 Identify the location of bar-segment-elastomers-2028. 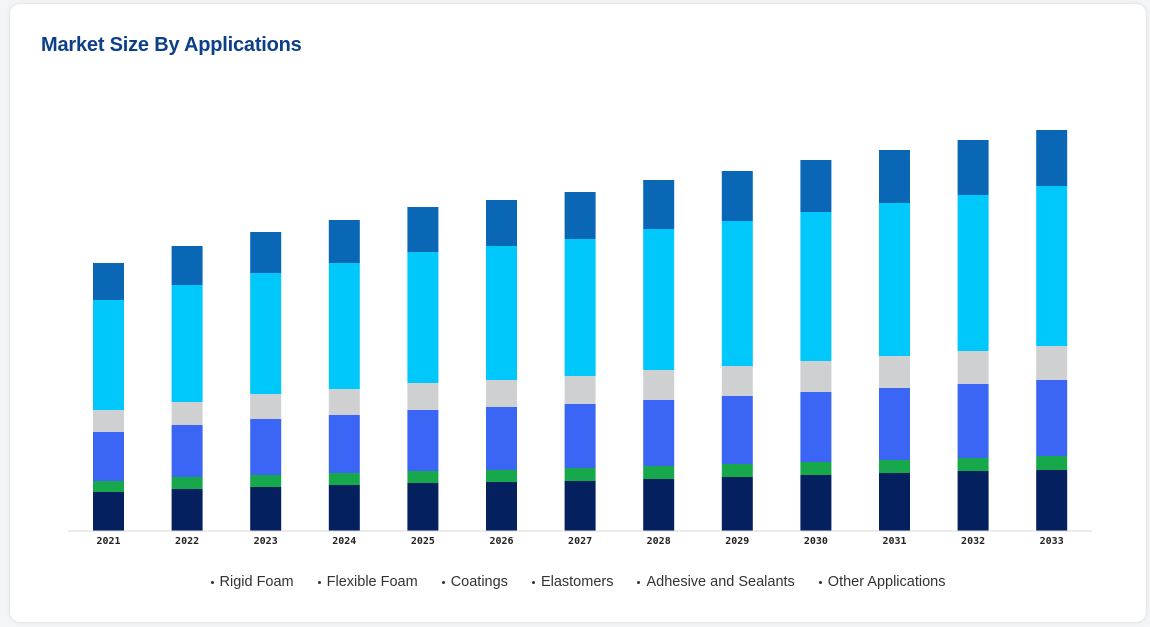
(659, 385).